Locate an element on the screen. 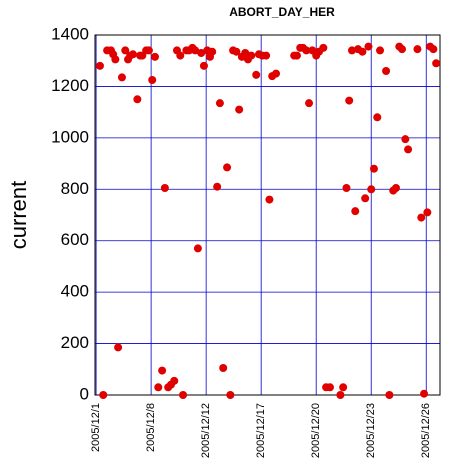 The image size is (465, 466). y-axis-label: current is located at coordinates (18, 215).